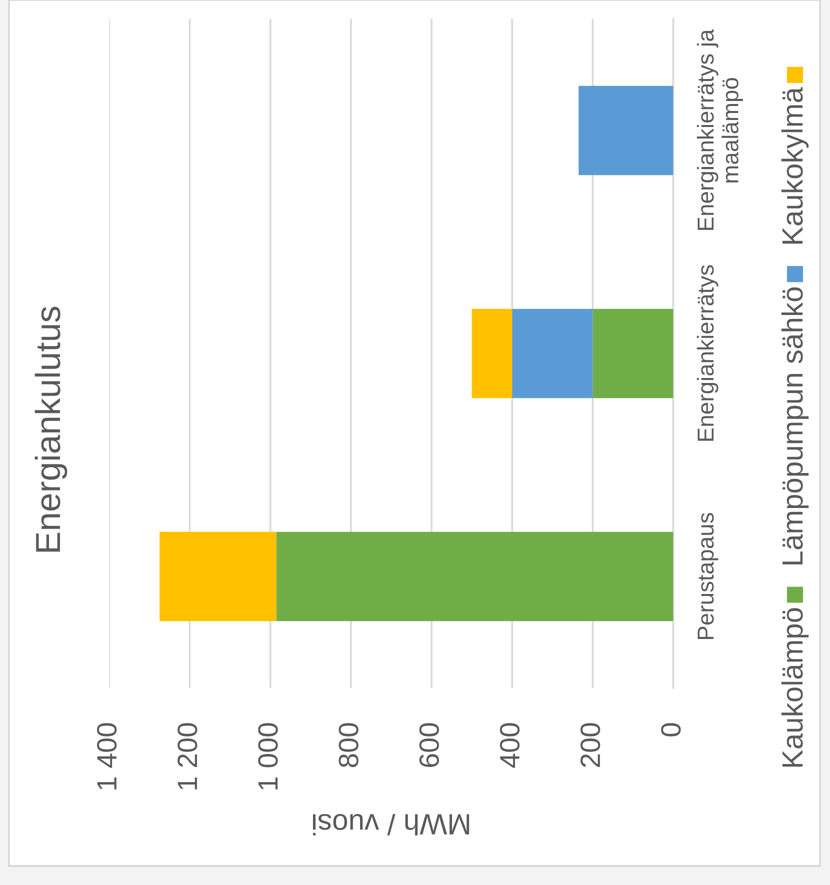 This screenshot has height=885, width=830. Describe the element at coordinates (348, 745) in the screenshot. I see `x-tick-label: 800` at that location.